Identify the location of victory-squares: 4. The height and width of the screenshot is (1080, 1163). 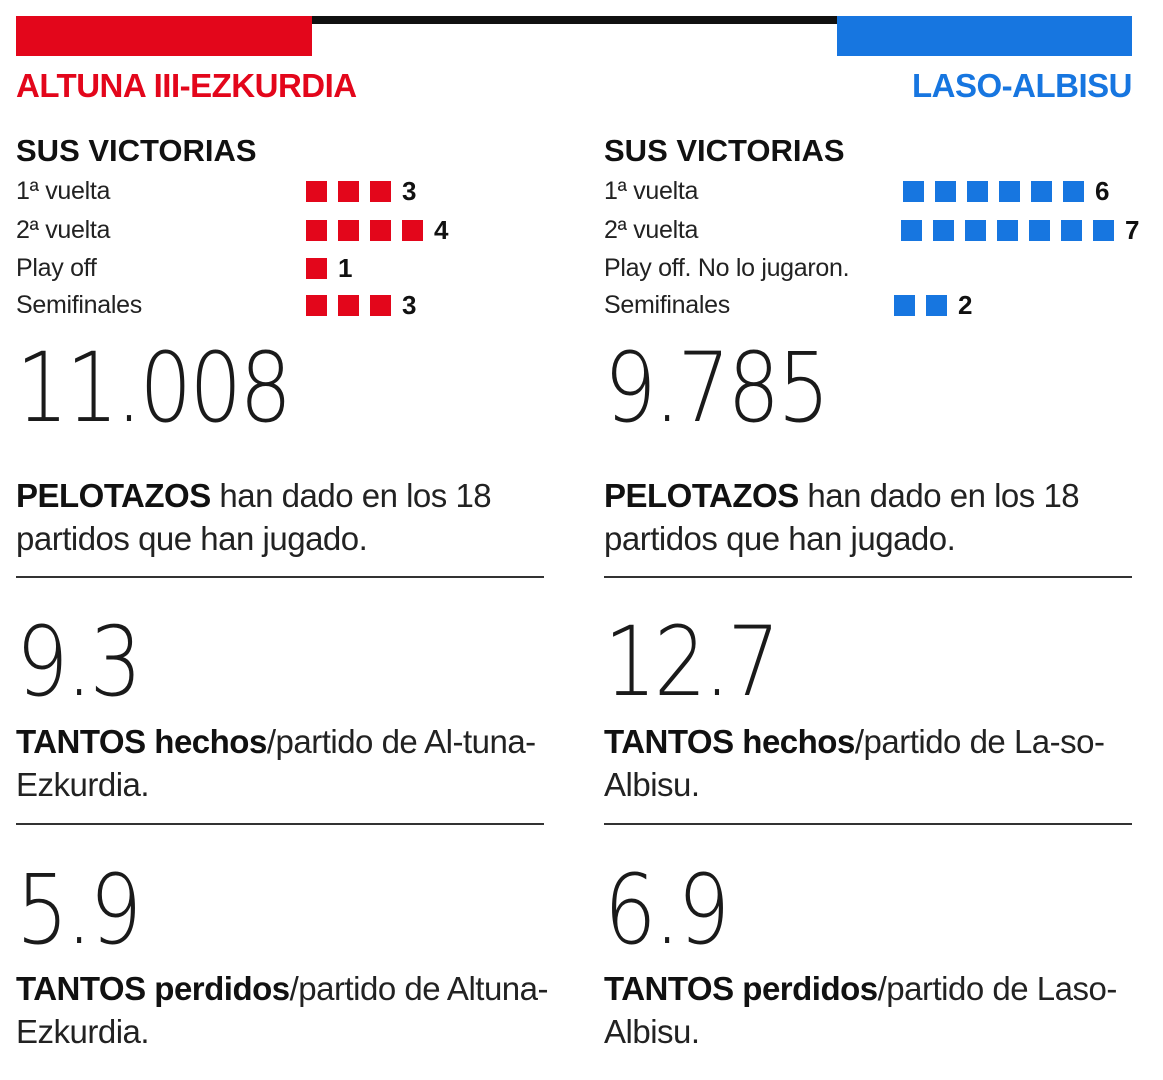
(377, 230).